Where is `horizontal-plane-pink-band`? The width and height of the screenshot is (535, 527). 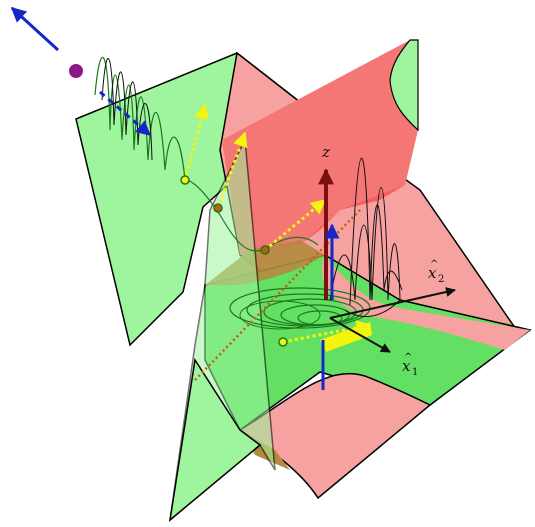 horizontal-plane-pink-band is located at coordinates (425, 302).